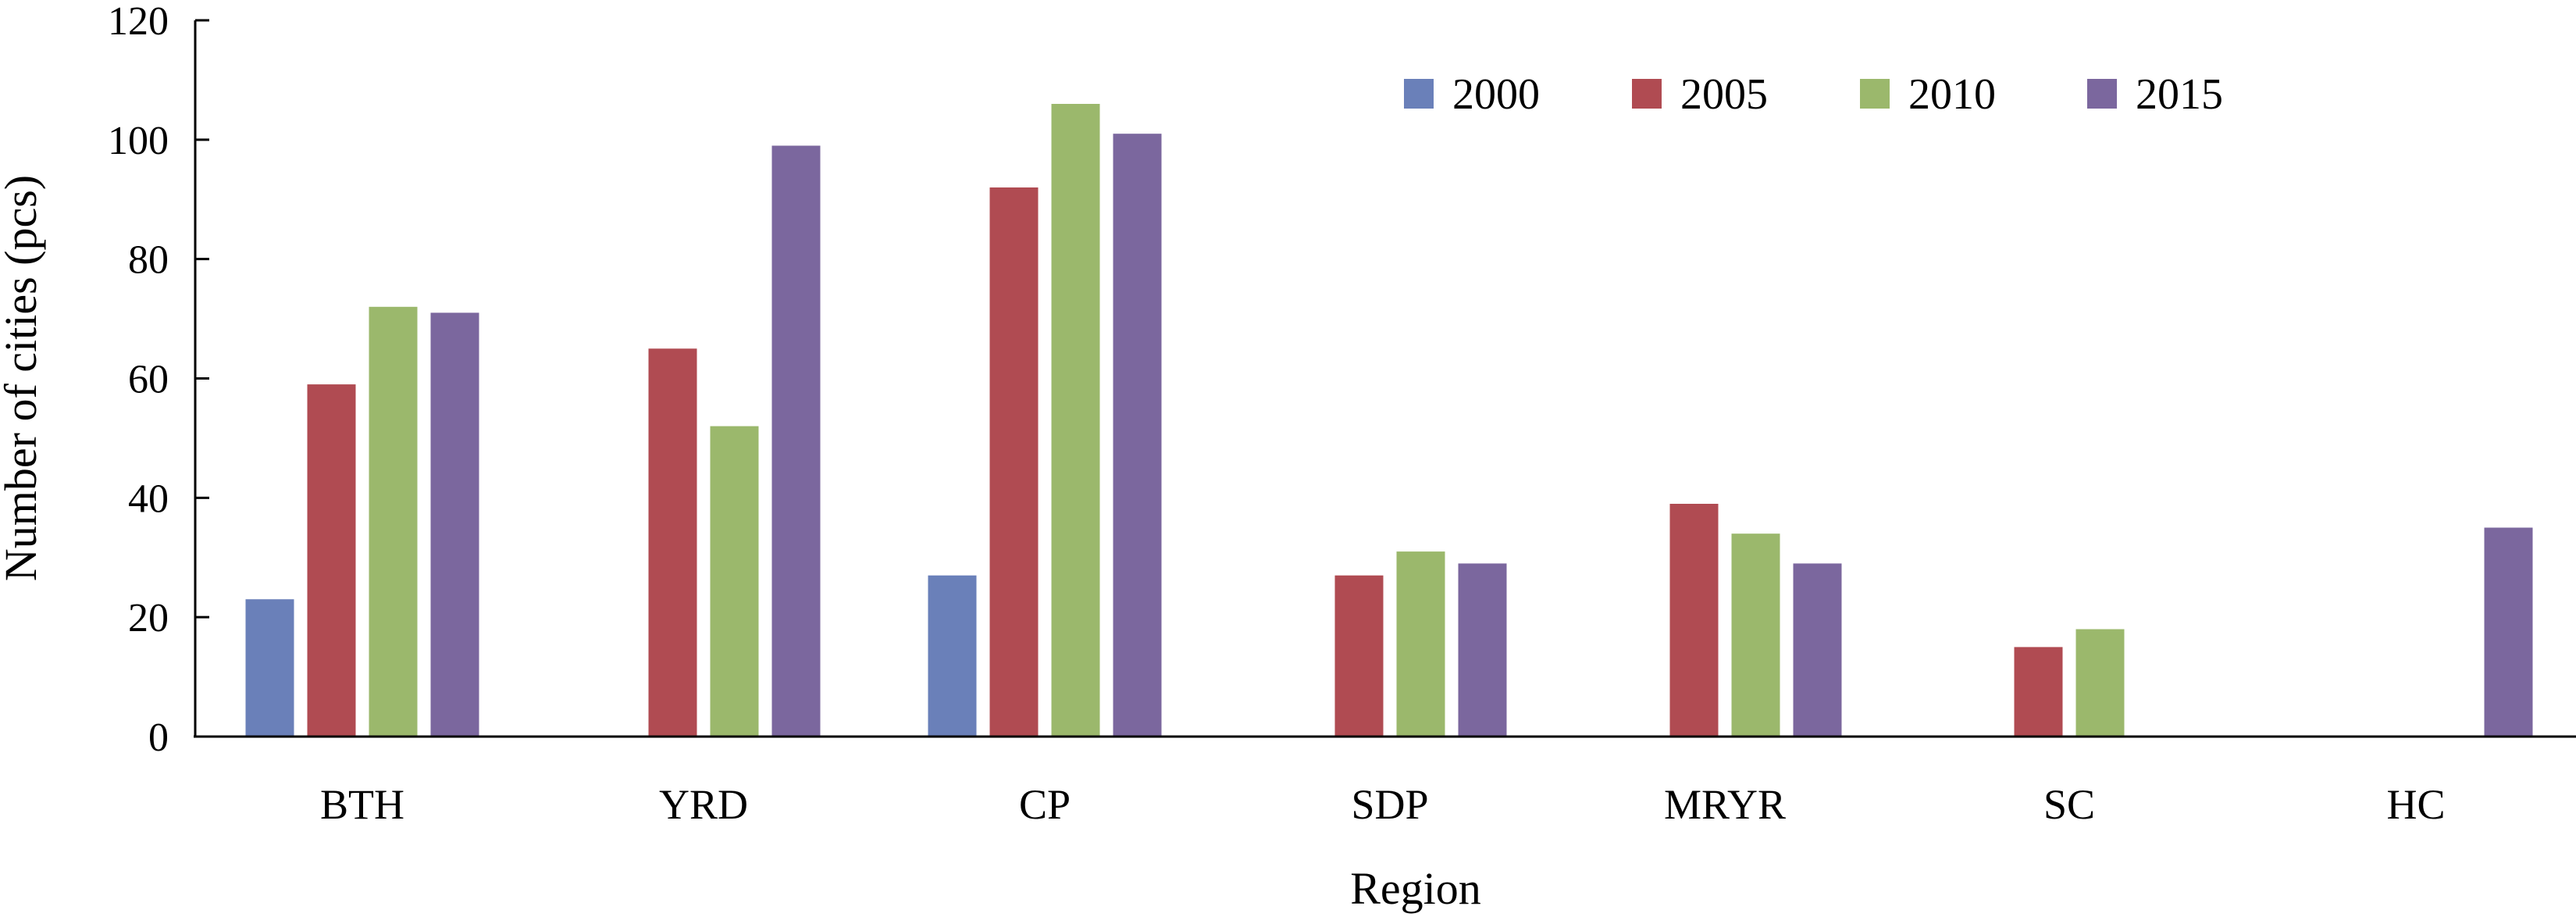 This screenshot has width=2576, height=917. I want to click on legend-label-2010: 2010, so click(1952, 94).